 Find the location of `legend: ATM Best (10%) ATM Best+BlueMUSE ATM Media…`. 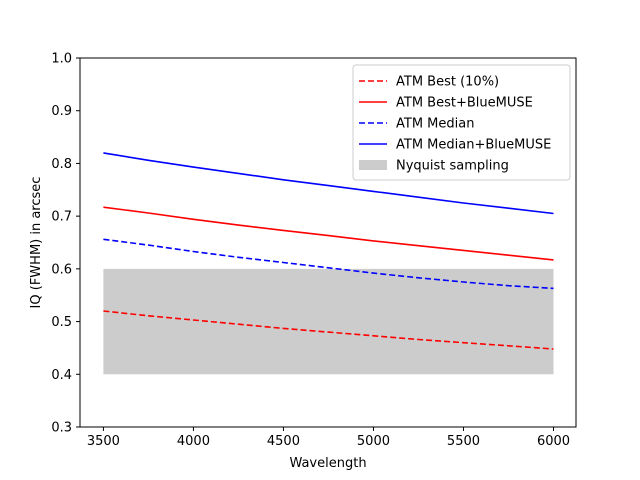

legend: ATM Best (10%) ATM Best+BlueMUSE ATM Media… is located at coordinates (461, 122).